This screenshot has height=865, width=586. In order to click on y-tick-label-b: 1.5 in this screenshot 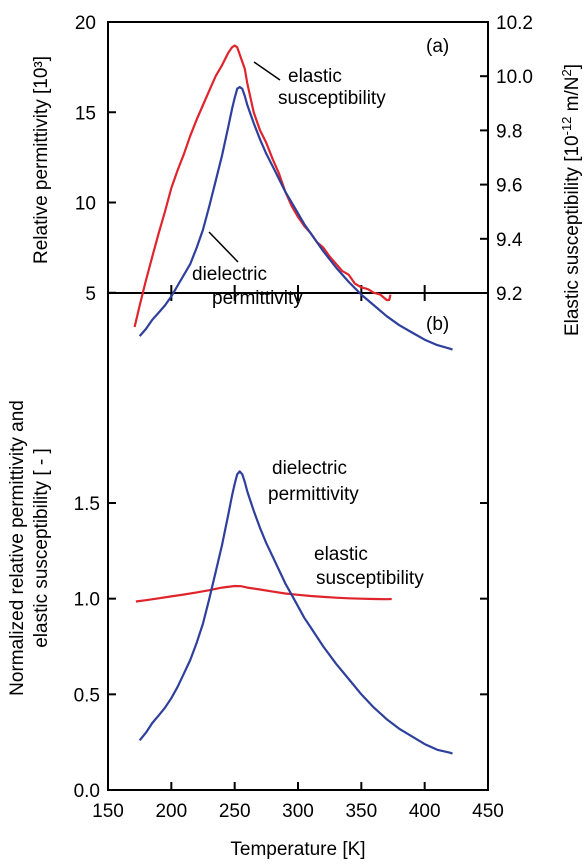, I will do `click(87, 504)`.